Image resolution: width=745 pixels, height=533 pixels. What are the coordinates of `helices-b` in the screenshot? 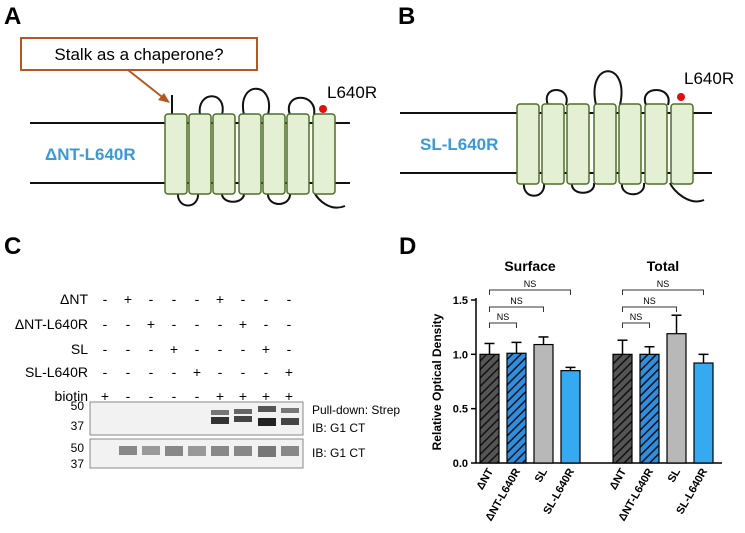 It's located at (605, 144).